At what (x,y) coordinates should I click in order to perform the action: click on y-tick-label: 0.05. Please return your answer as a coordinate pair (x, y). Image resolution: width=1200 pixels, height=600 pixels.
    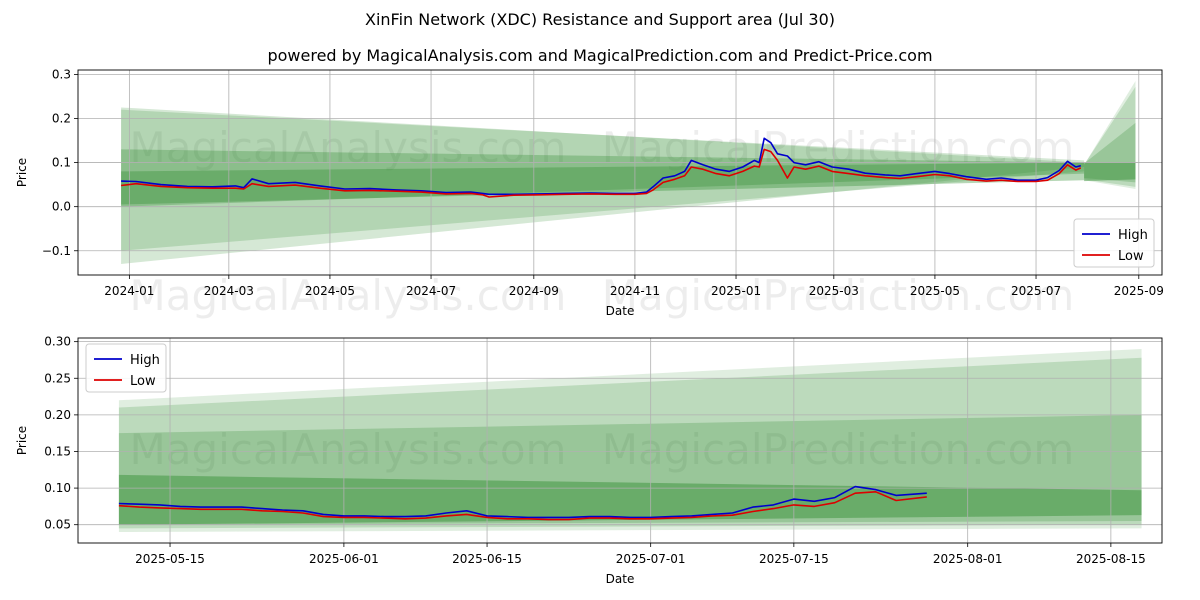
    Looking at the image, I should click on (57, 525).